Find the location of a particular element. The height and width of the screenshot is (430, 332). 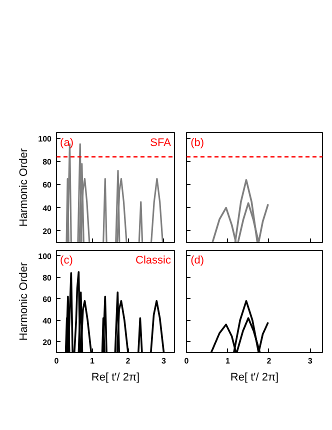

annotation: SFA is located at coordinates (161, 142).